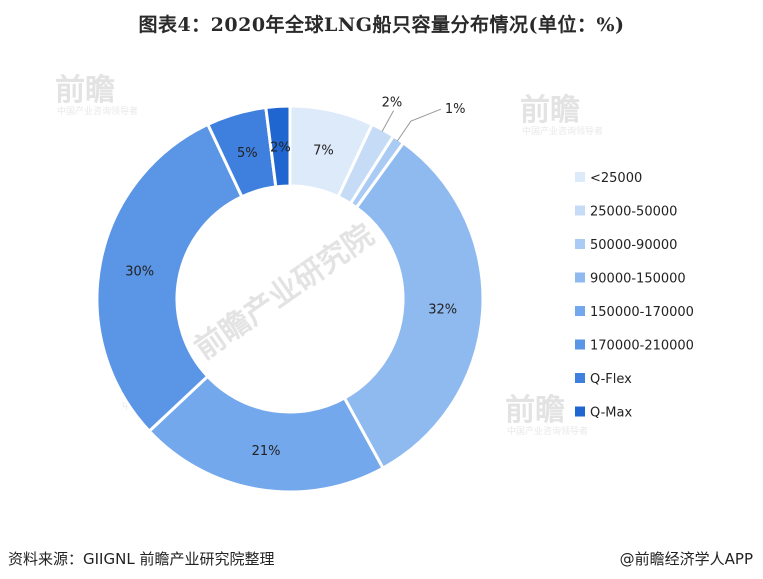  Describe the element at coordinates (642, 312) in the screenshot. I see `legend-label-5: 150000-170000` at that location.